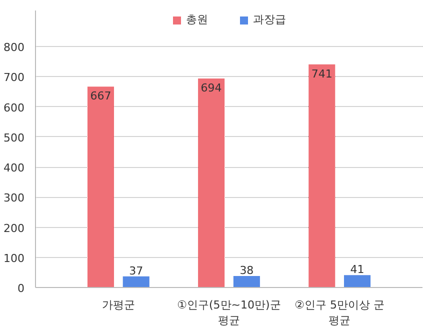 The image size is (436, 336). I want to click on x-tick-label: 가평군, so click(118, 305).